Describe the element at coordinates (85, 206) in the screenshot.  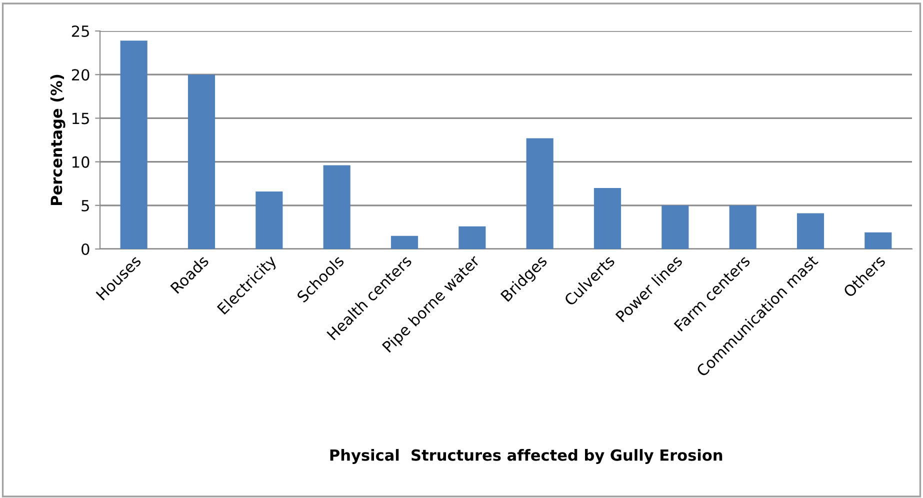
I see `y-tick-label: 5` at that location.